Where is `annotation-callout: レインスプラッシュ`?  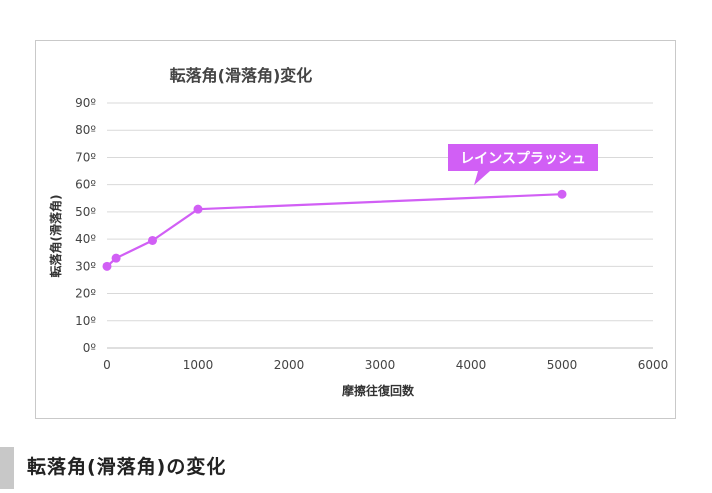 annotation-callout: レインスプラッシュ is located at coordinates (523, 165).